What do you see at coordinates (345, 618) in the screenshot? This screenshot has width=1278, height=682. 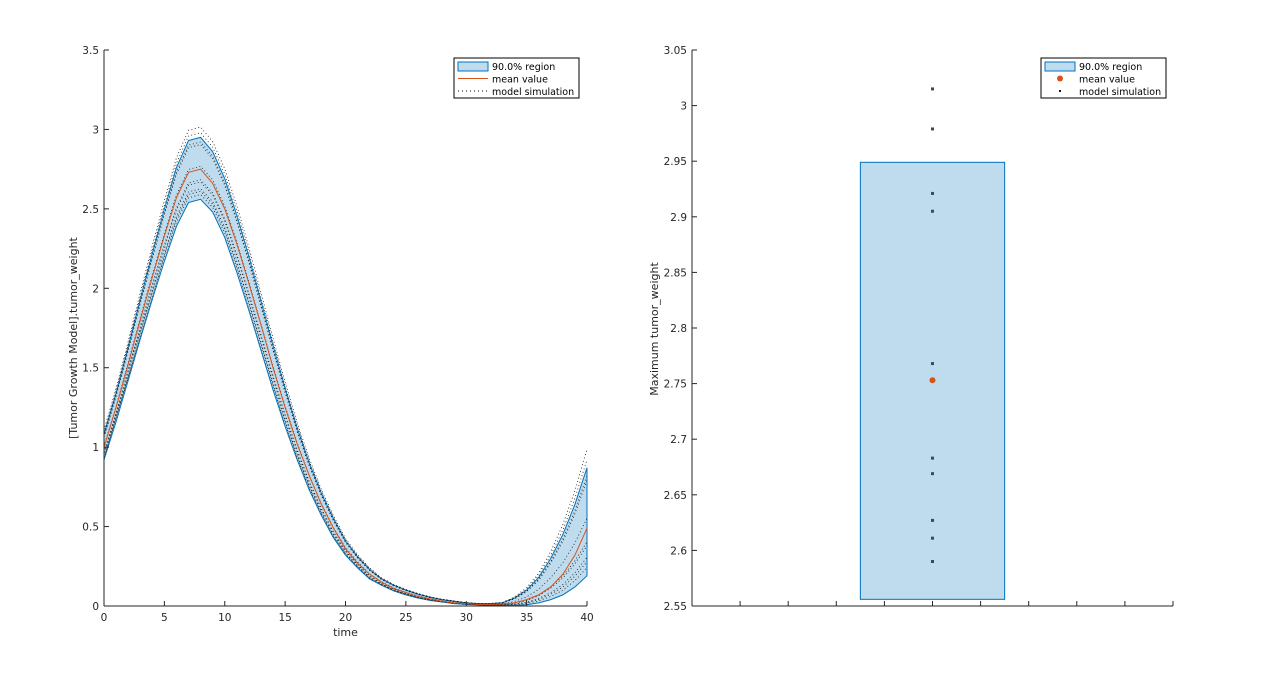 I see `x-tick-label: 20` at bounding box center [345, 618].